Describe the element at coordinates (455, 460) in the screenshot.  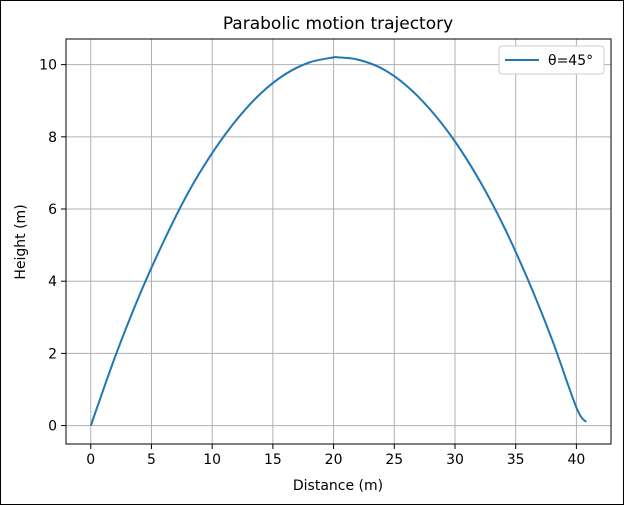
I see `x-tick-label: 30` at that location.